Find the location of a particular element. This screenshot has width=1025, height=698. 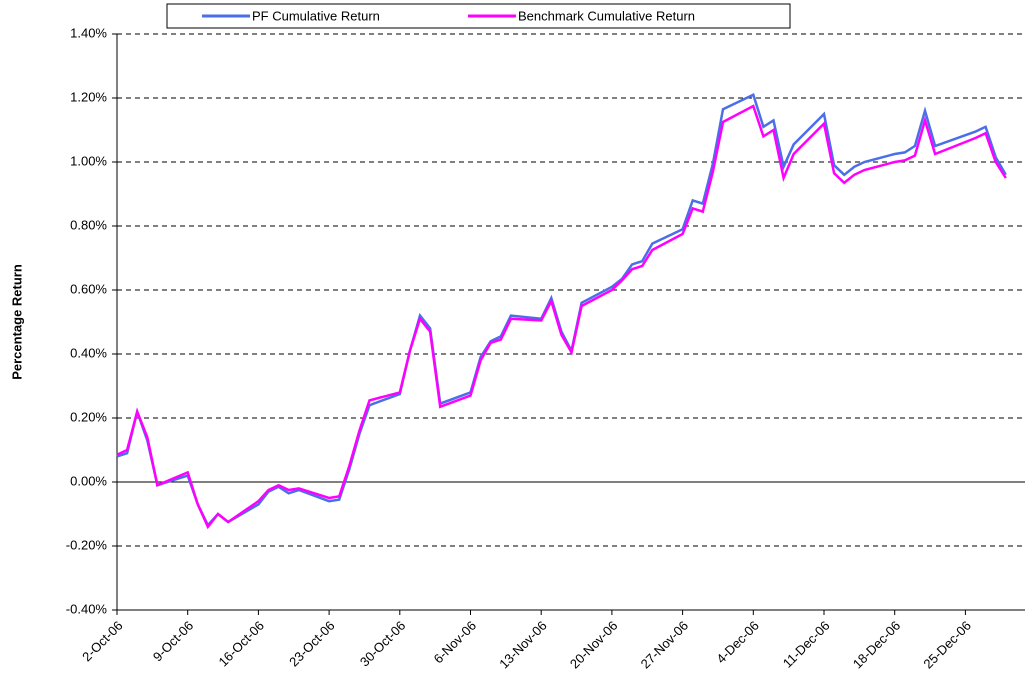

x-tick-label: 9-Oct-06 is located at coordinates (173, 641).